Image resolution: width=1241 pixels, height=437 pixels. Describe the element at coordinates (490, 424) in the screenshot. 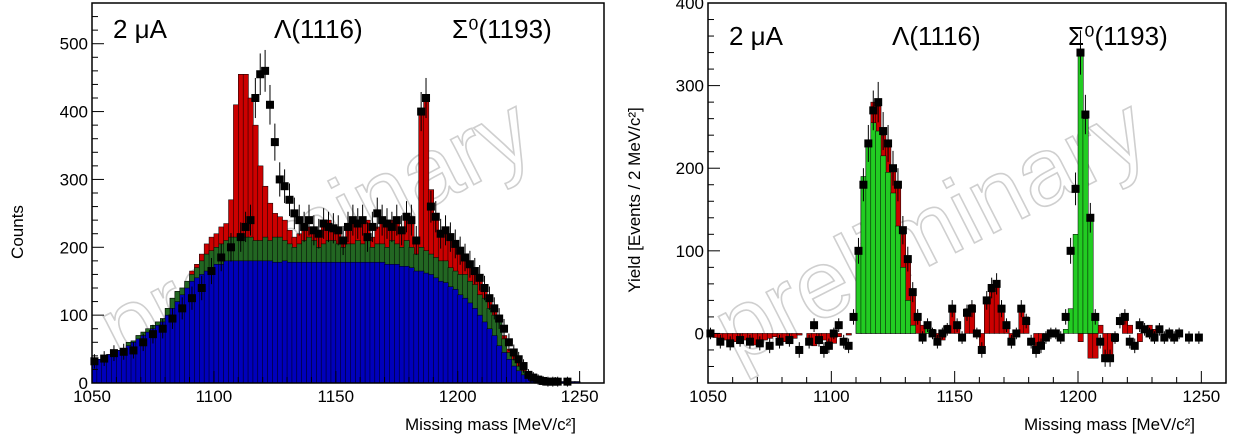

I see `left-x-axis-title: Missing mass [MeV/c²]` at that location.